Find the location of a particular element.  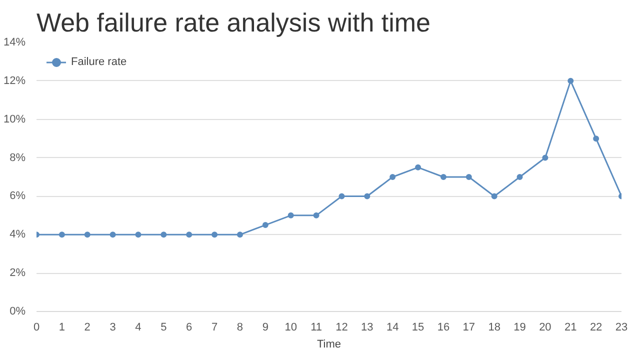

x-tick-label: 20 is located at coordinates (545, 328).